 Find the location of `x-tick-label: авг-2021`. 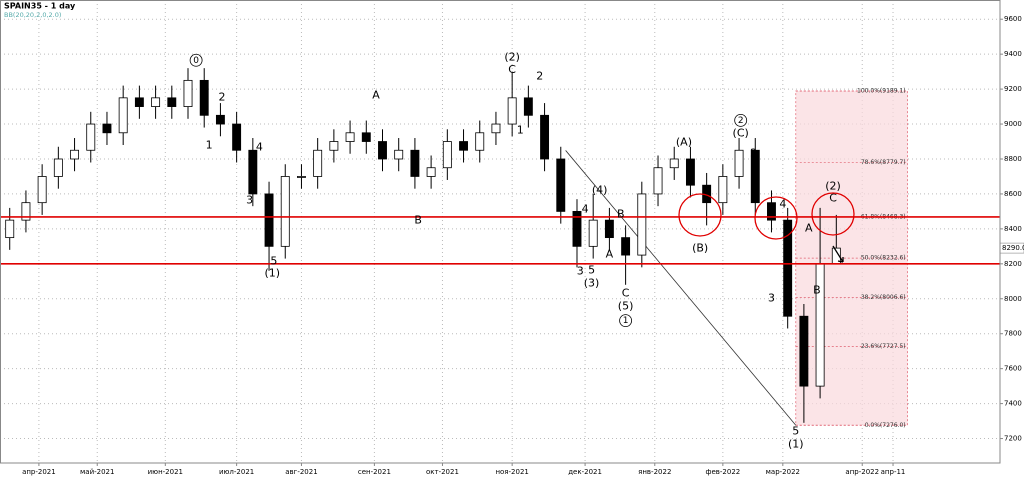

x-tick-label: авг-2021 is located at coordinates (301, 472).